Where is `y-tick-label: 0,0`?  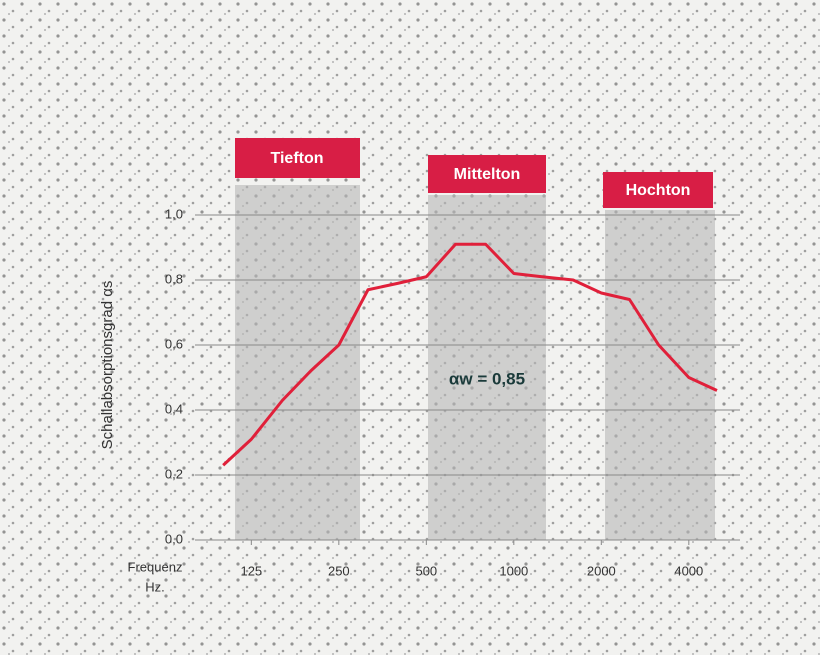
y-tick-label: 0,0 is located at coordinates (174, 538).